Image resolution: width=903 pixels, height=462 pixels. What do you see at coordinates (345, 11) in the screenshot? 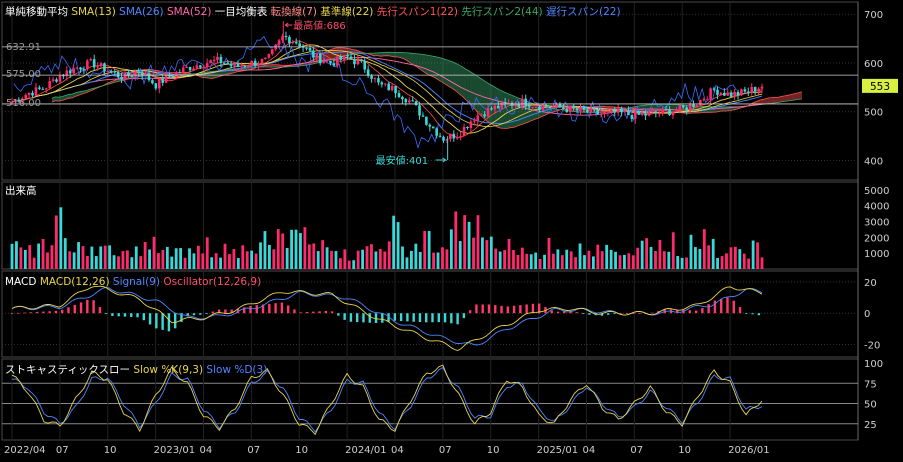
I see `legend-item: 基準線(22)` at bounding box center [345, 11].